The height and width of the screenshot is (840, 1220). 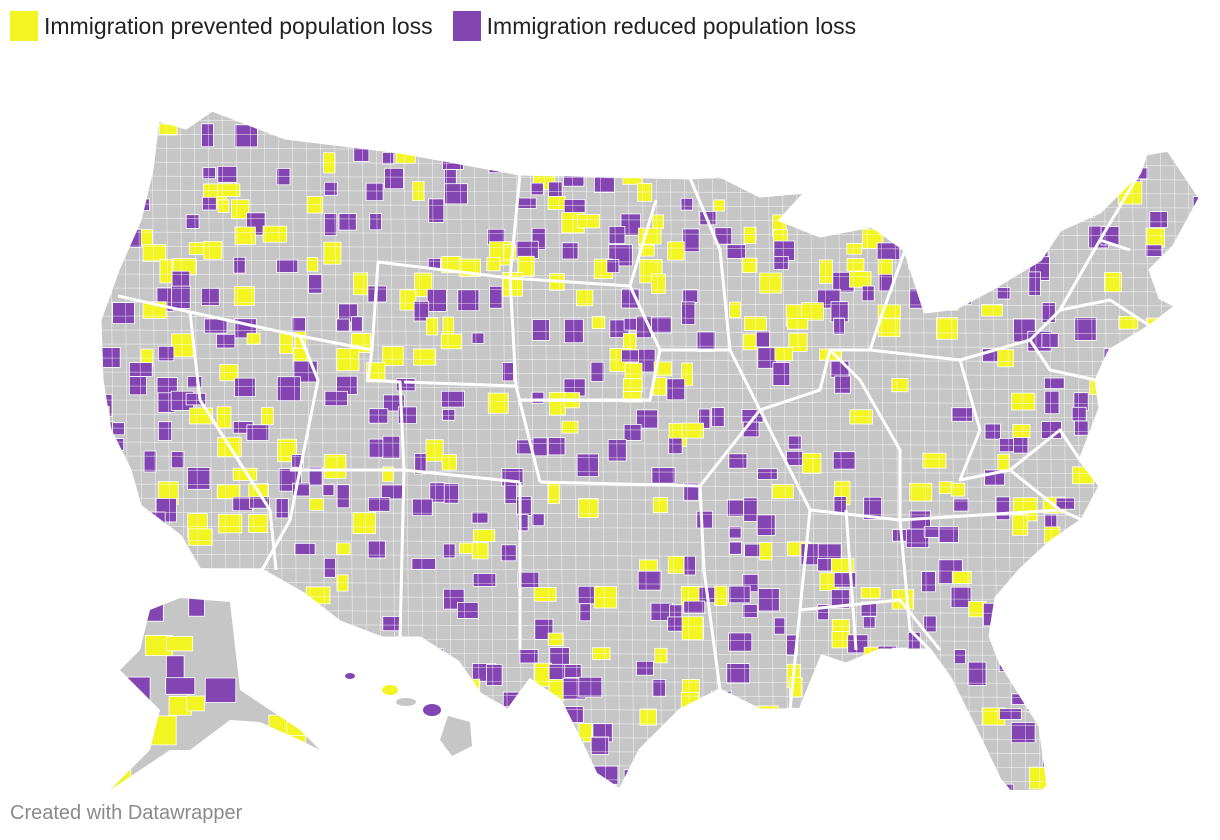 What do you see at coordinates (408, 714) in the screenshot?
I see `hawaii-region` at bounding box center [408, 714].